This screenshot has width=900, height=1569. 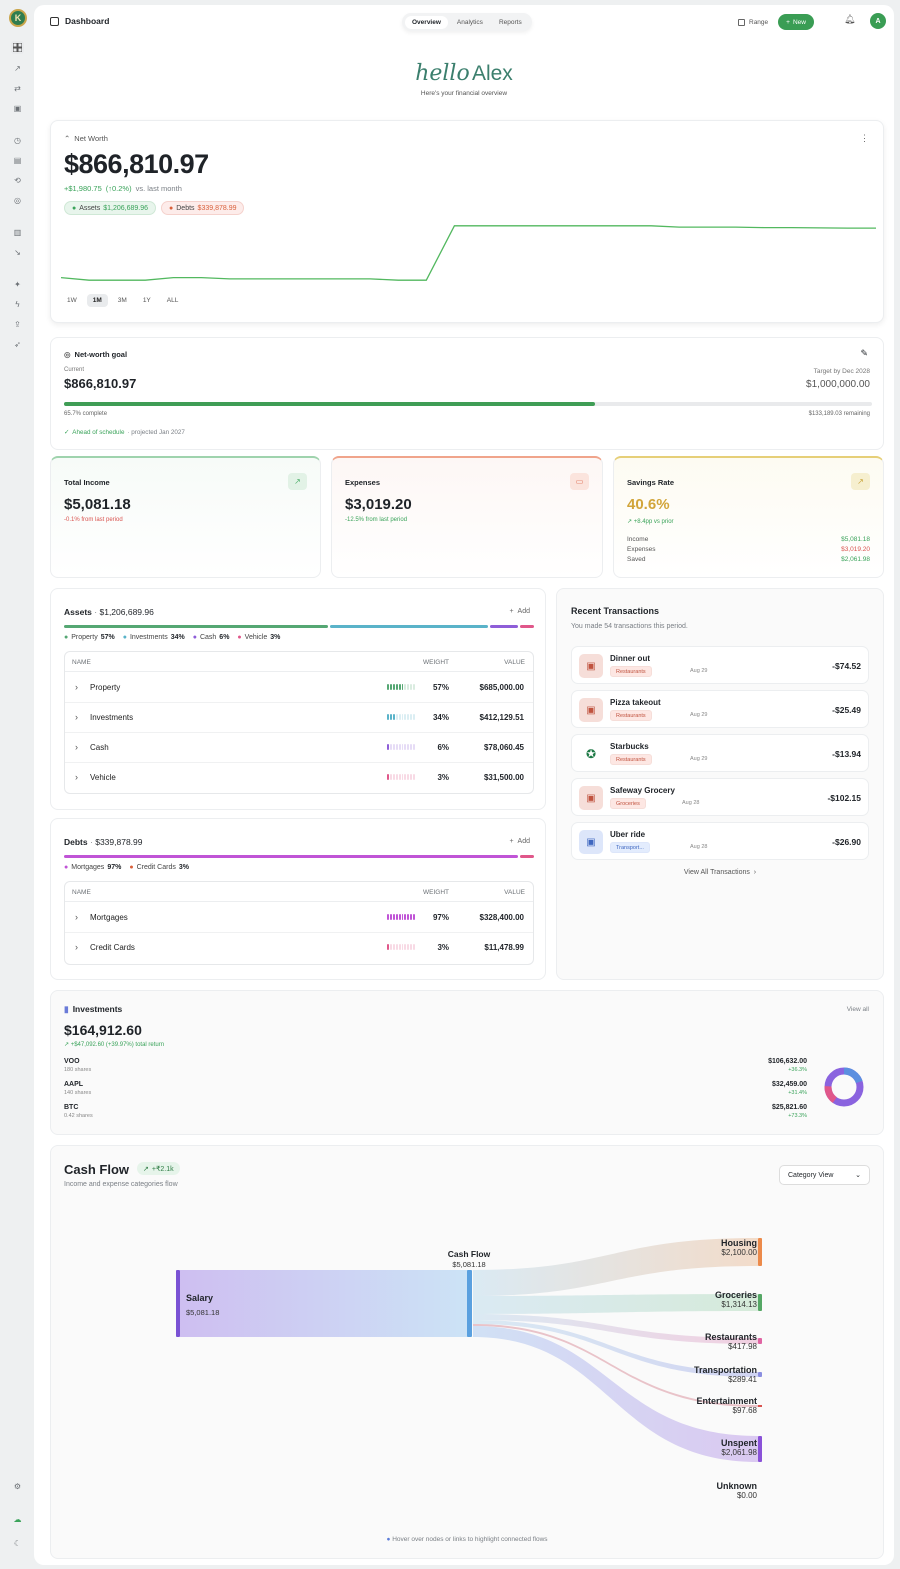 What do you see at coordinates (83, 188) in the screenshot?
I see `change-amount: +$1,980.75` at bounding box center [83, 188].